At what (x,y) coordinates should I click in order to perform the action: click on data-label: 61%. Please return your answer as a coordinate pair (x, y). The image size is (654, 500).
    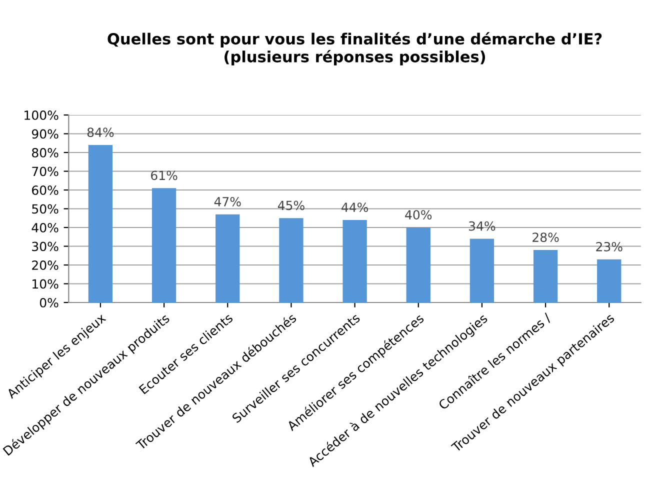
    Looking at the image, I should click on (164, 175).